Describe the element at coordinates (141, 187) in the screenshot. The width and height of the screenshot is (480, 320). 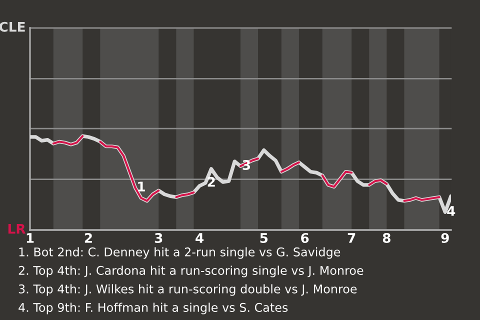
I see `annotation: 1` at that location.